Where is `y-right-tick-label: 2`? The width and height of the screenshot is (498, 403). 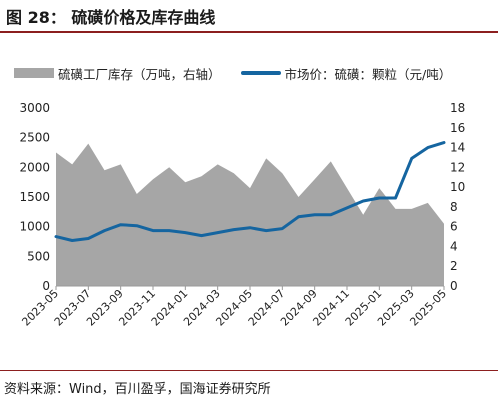
y-right-tick-label: 2 is located at coordinates (454, 266).